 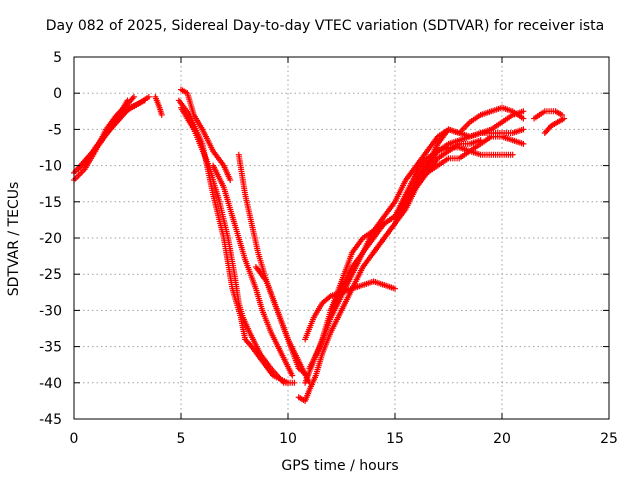 What do you see at coordinates (50, 420) in the screenshot?
I see `y-tick-label: -45` at bounding box center [50, 420].